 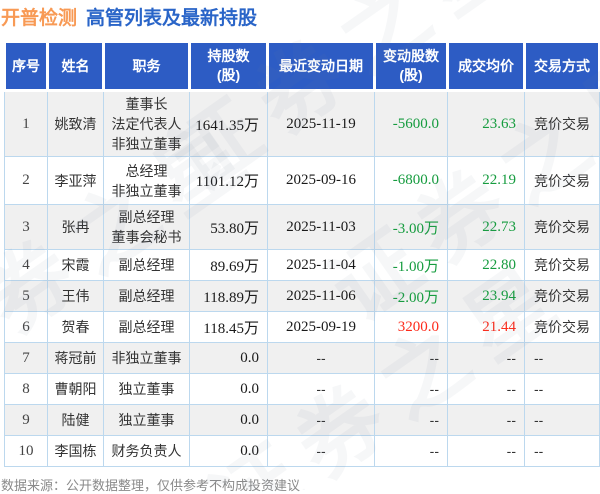 I want to click on cell-date: 2025-11-06, so click(x=321, y=296).